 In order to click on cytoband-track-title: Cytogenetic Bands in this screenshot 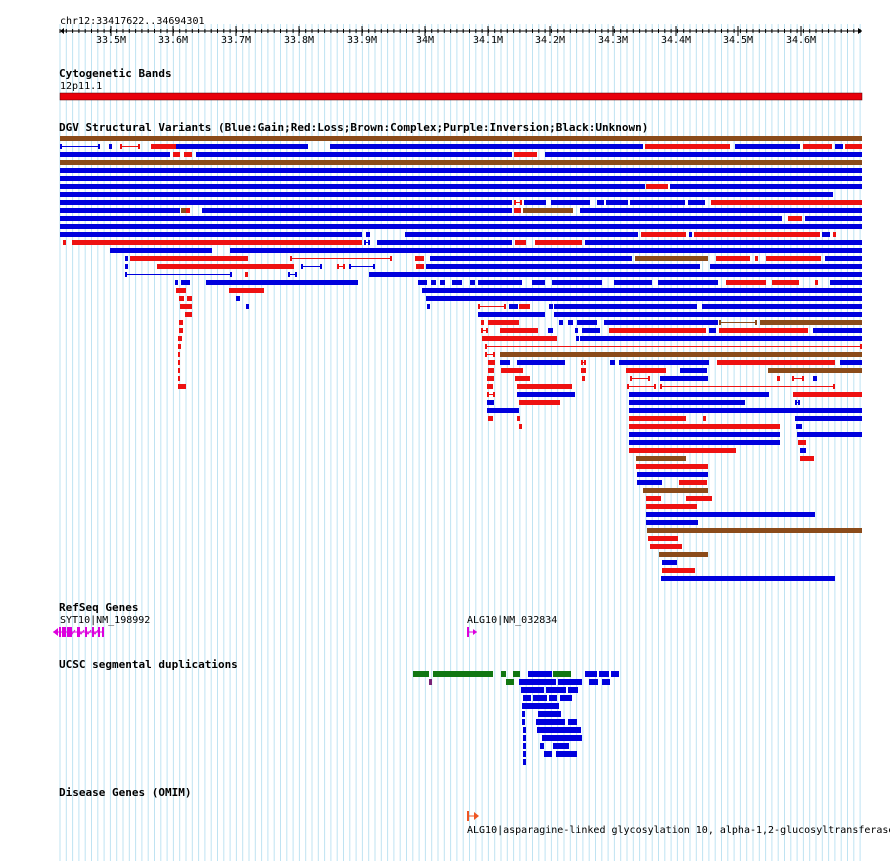, I will do `click(115, 73)`.